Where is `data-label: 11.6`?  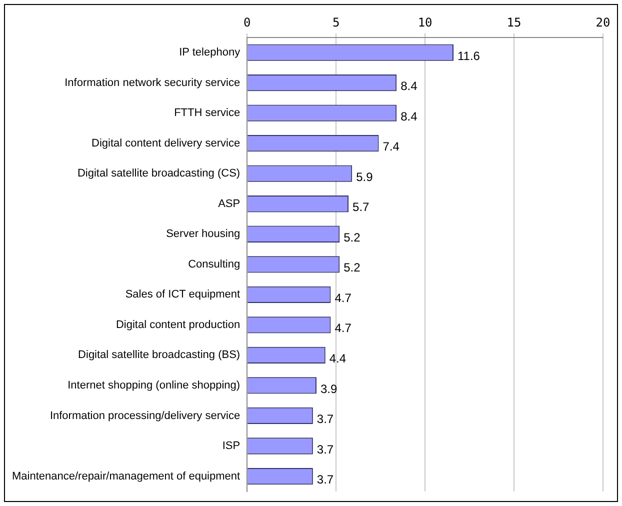
data-label: 11.6 is located at coordinates (469, 55).